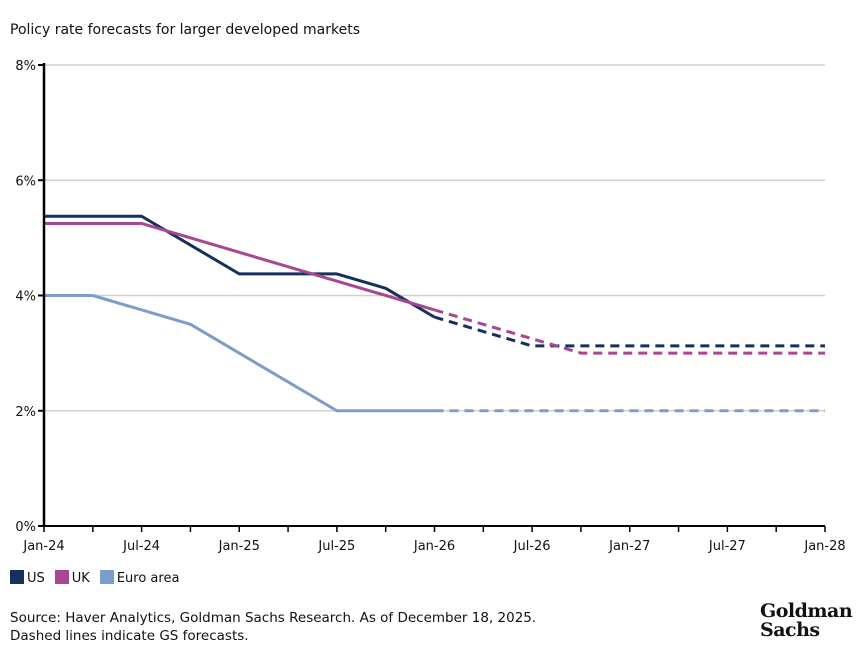  I want to click on legend-label: UK, so click(80, 578).